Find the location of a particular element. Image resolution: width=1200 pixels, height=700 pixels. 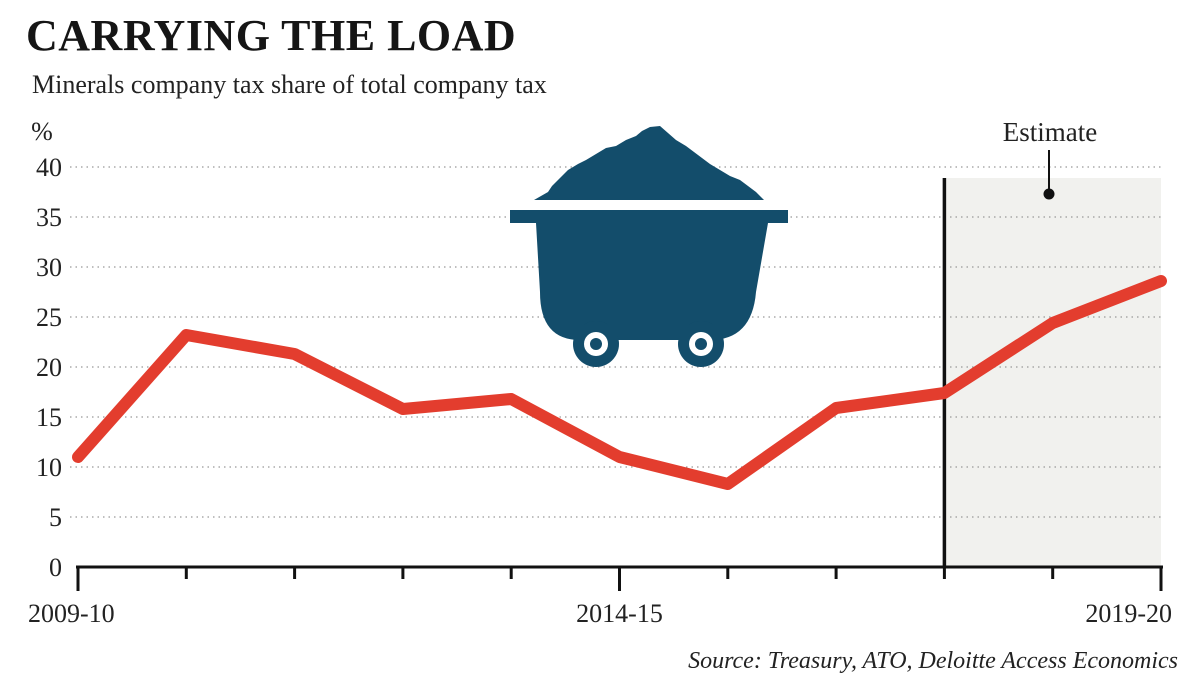

coal-pile is located at coordinates (649, 163).